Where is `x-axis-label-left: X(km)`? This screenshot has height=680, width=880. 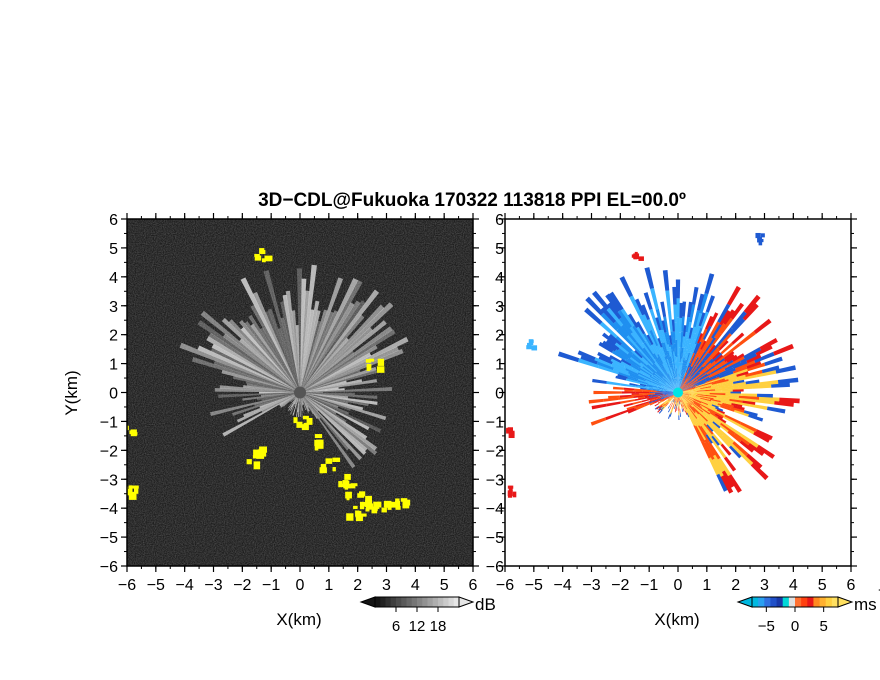
x-axis-label-left: X(km) is located at coordinates (298, 619).